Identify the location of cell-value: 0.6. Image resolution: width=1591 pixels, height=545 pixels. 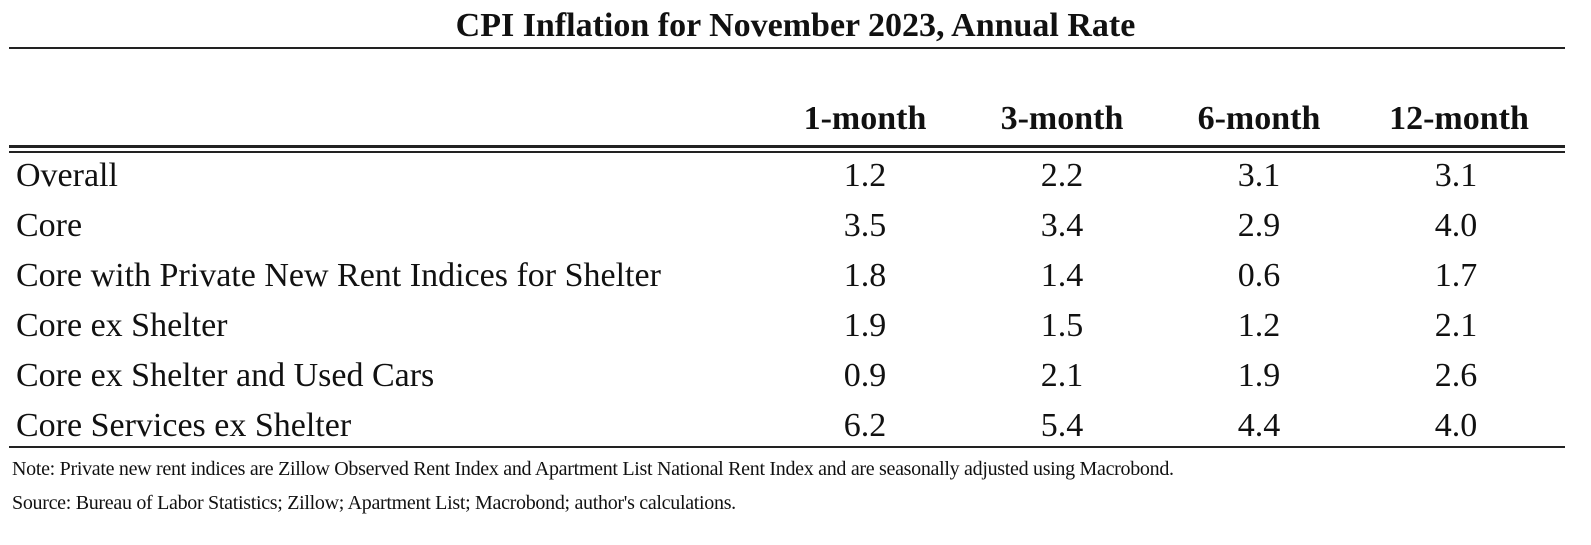
(1259, 275).